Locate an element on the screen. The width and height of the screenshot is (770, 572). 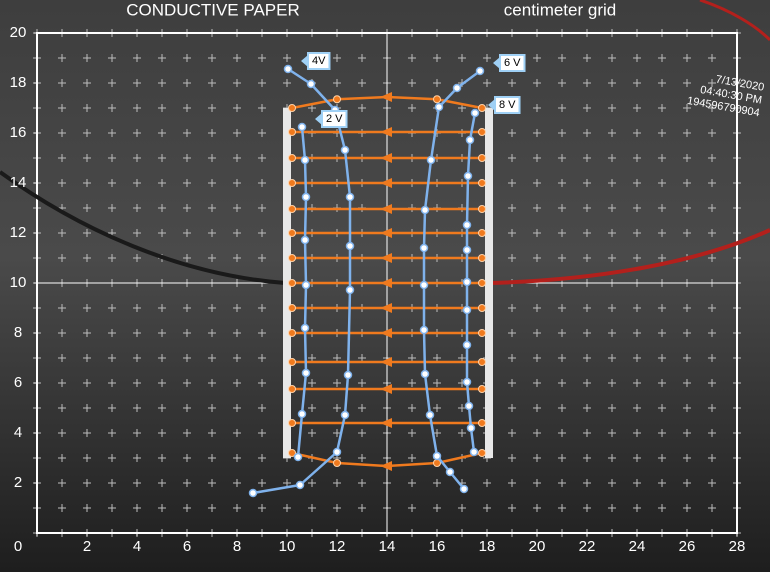
right-electrode is located at coordinates (489, 283).